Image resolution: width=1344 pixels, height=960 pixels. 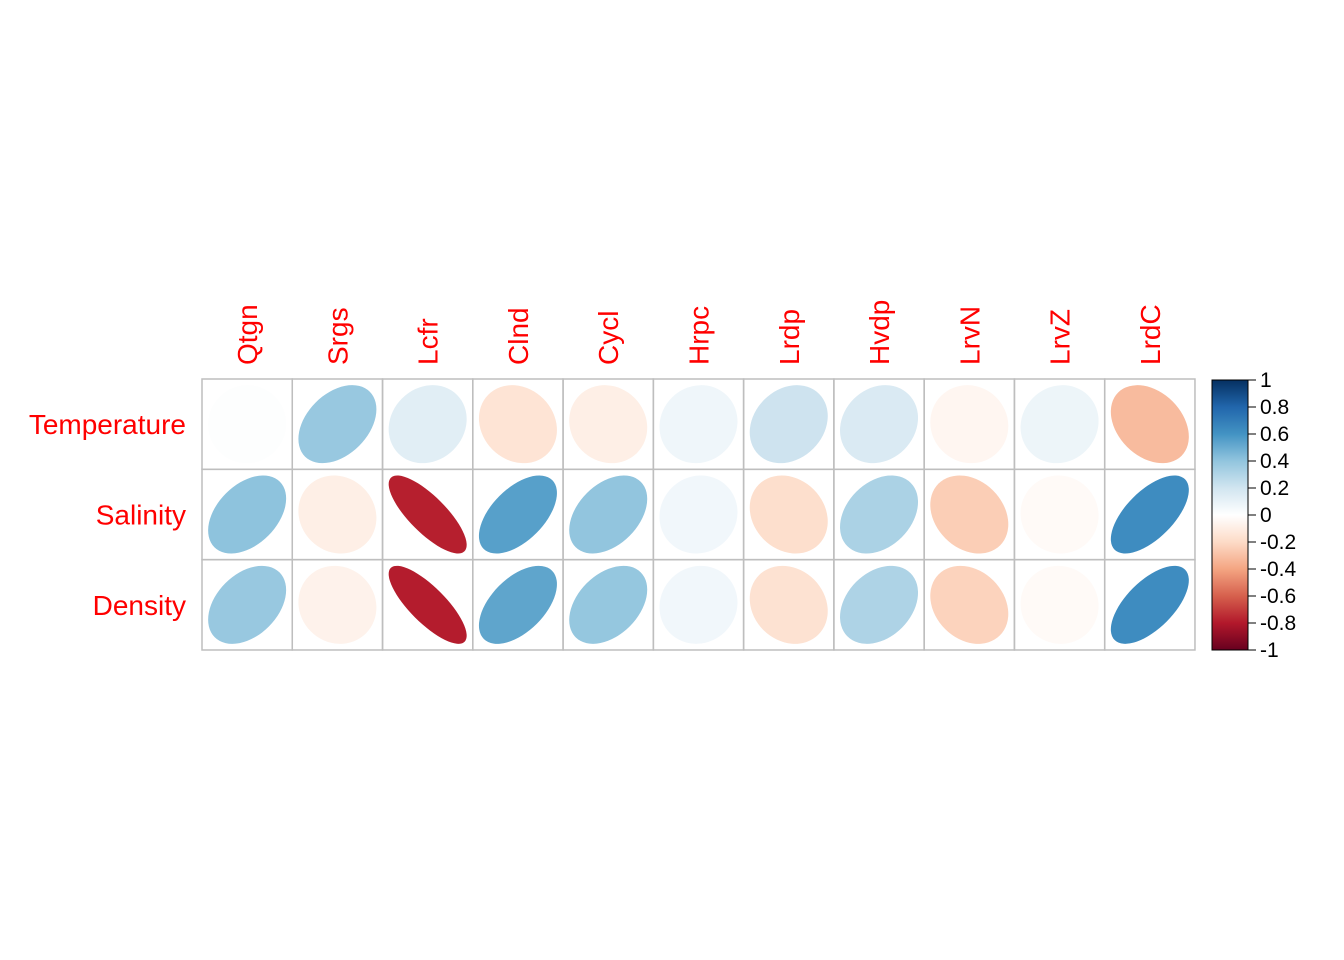 I want to click on correlation-ellipse-density-srgs, so click(x=337, y=604).